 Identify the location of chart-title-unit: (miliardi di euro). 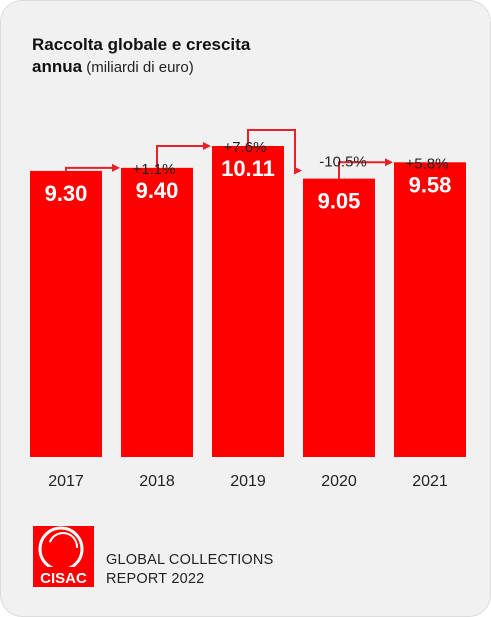
(138, 67).